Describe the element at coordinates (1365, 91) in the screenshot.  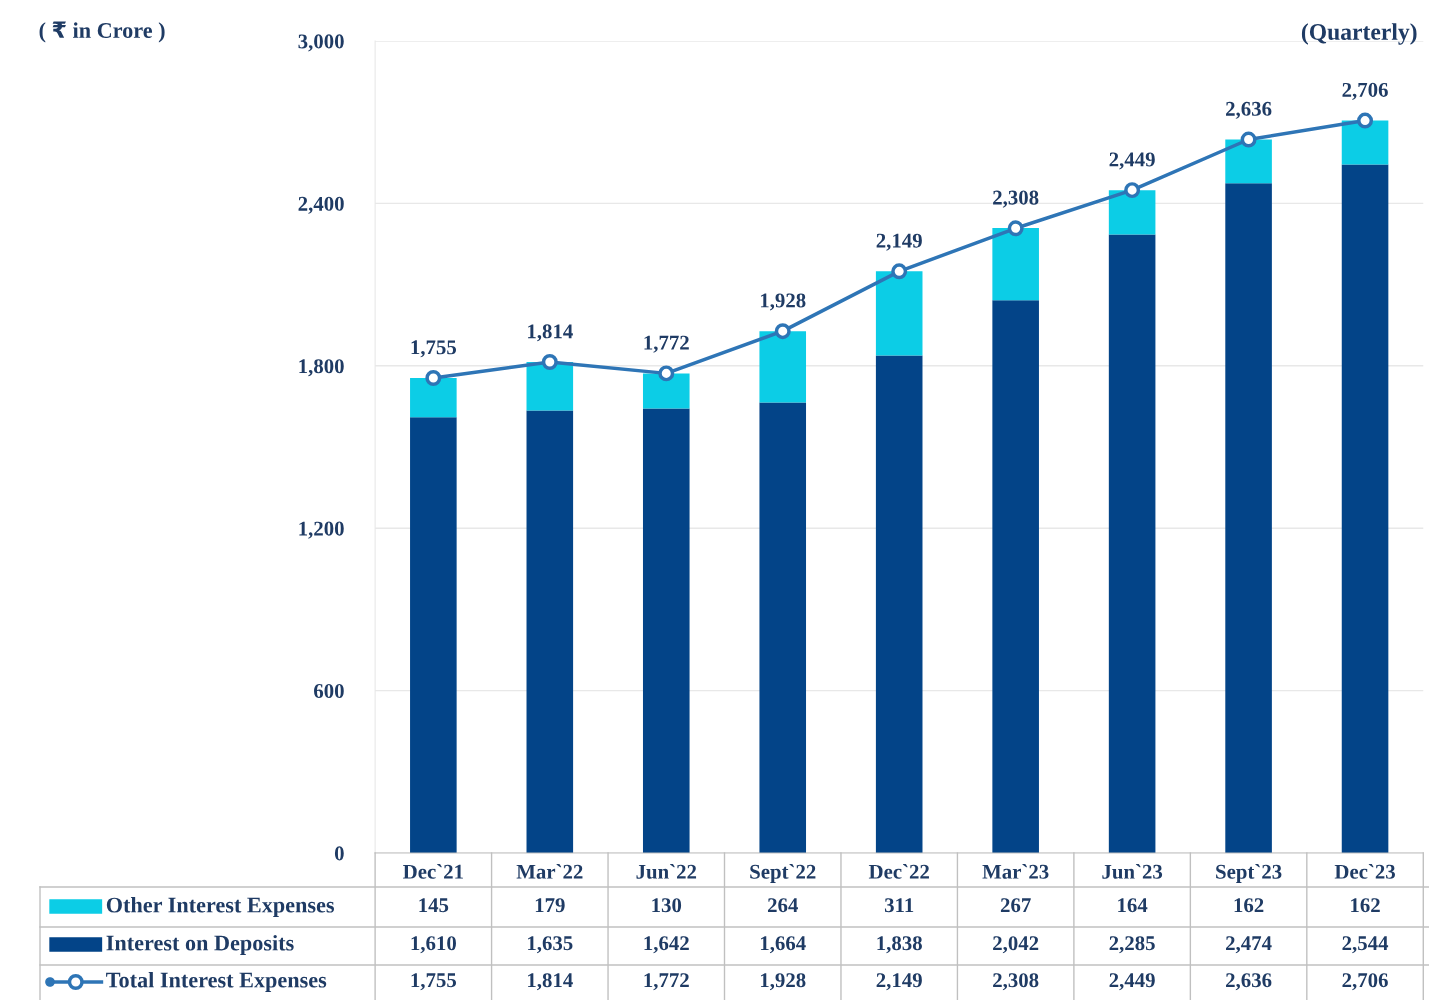
I see `text: 2,706` at that location.